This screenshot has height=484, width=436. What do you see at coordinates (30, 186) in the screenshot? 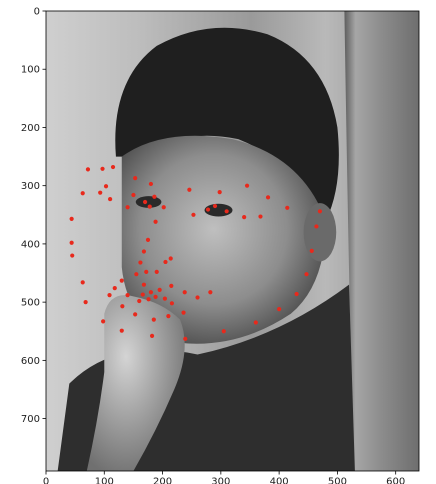
I see `y-tick-label: 300` at bounding box center [30, 186].